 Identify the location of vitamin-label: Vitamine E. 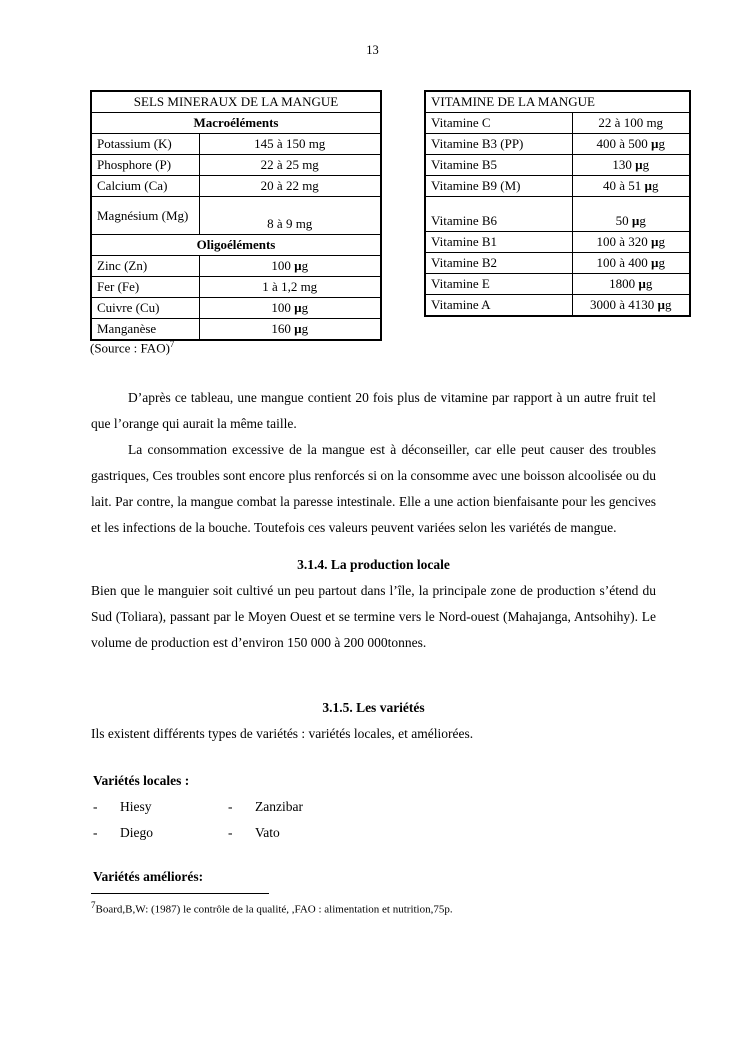
(498, 284).